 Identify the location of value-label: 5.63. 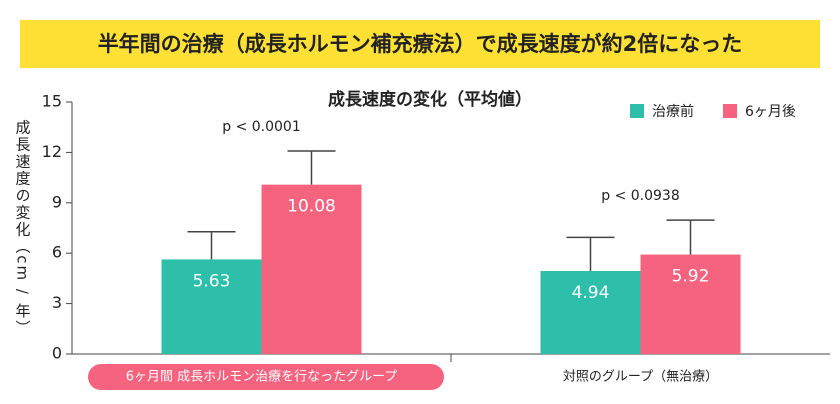
(212, 281).